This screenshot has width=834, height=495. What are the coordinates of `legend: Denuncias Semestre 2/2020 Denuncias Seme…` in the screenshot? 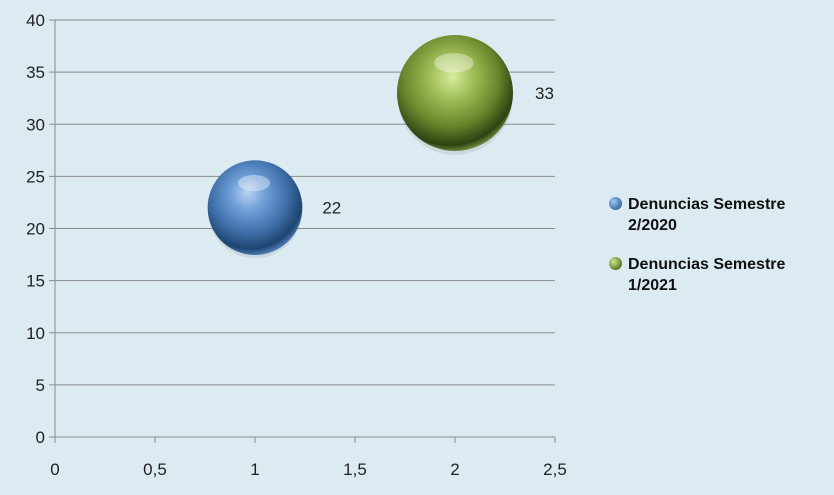 It's located at (721, 254).